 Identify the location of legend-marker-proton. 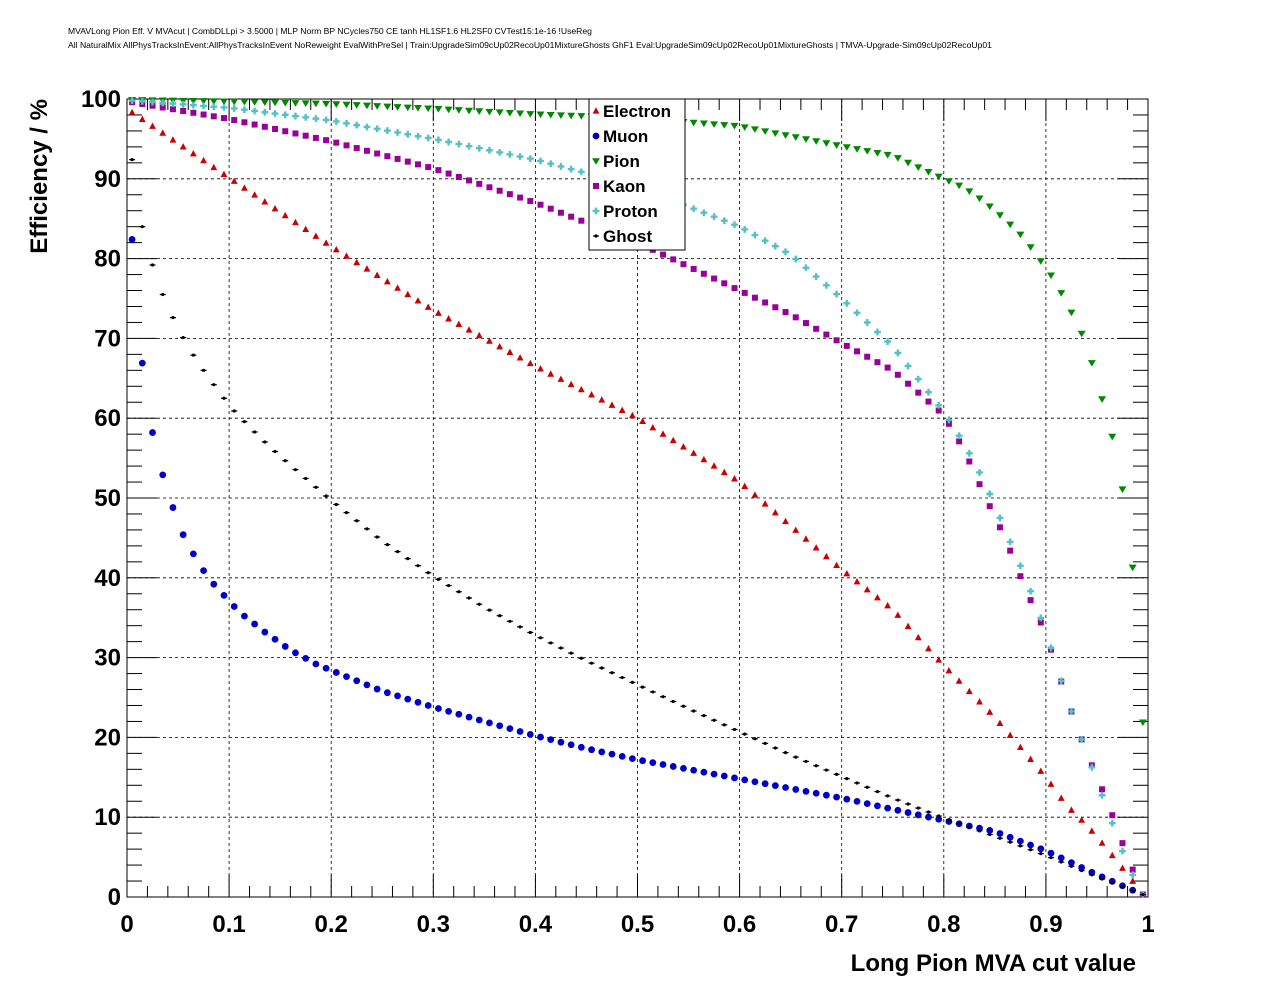
(596, 211).